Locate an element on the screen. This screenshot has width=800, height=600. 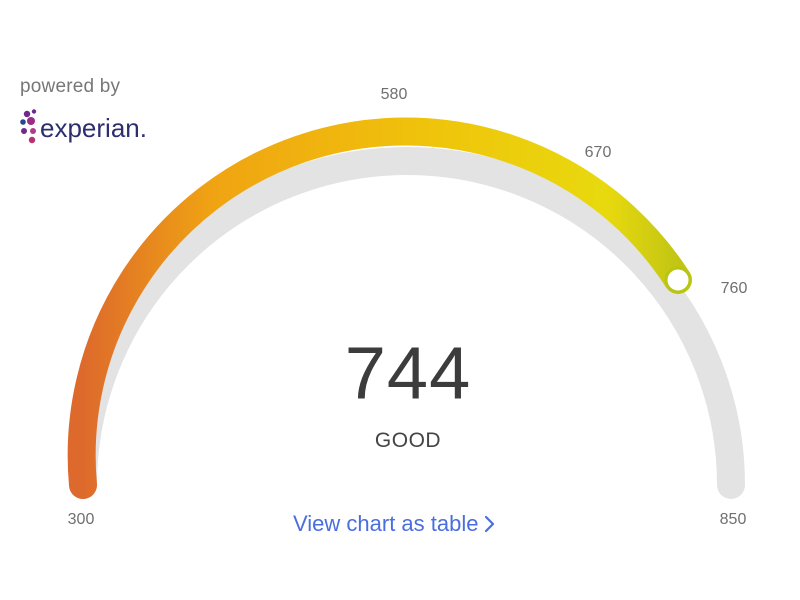
tick-label-min: 300 is located at coordinates (81, 519).